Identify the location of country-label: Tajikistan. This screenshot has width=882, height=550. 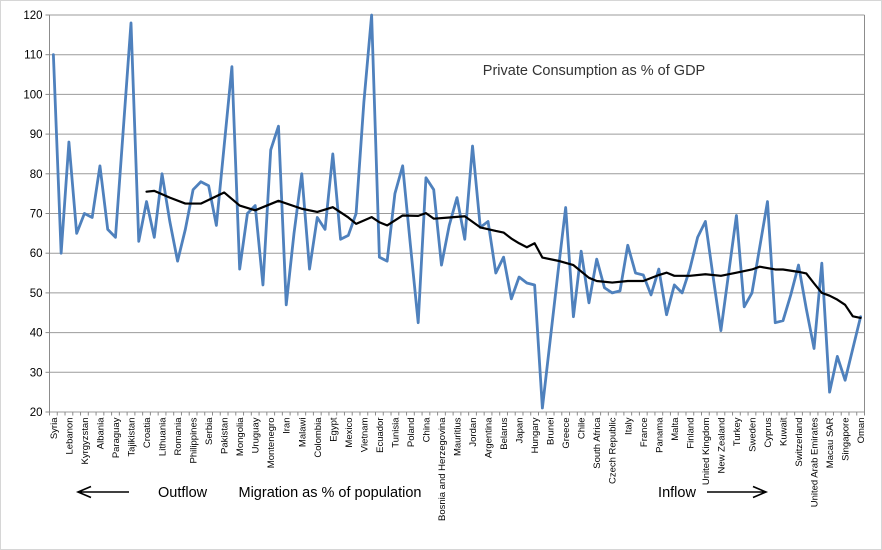
(132, 437).